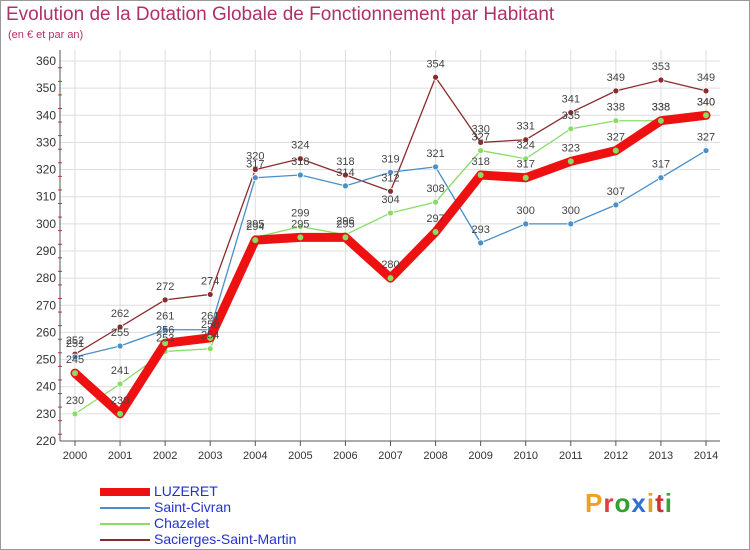 Image resolution: width=750 pixels, height=550 pixels. Describe the element at coordinates (435, 167) in the screenshot. I see `point-saint-civran-2008` at that location.